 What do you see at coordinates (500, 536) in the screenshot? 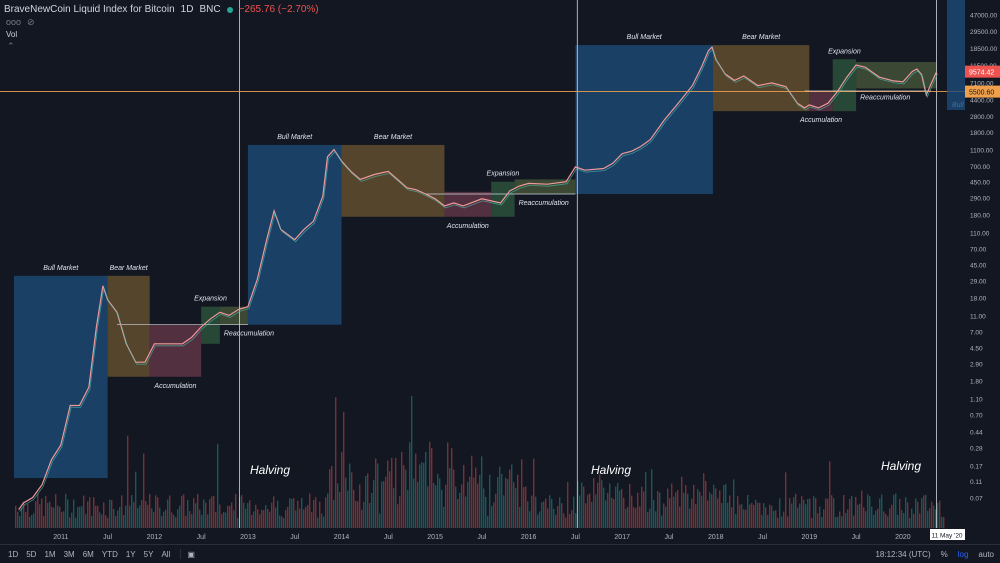
I see `time-axis` at bounding box center [500, 536].